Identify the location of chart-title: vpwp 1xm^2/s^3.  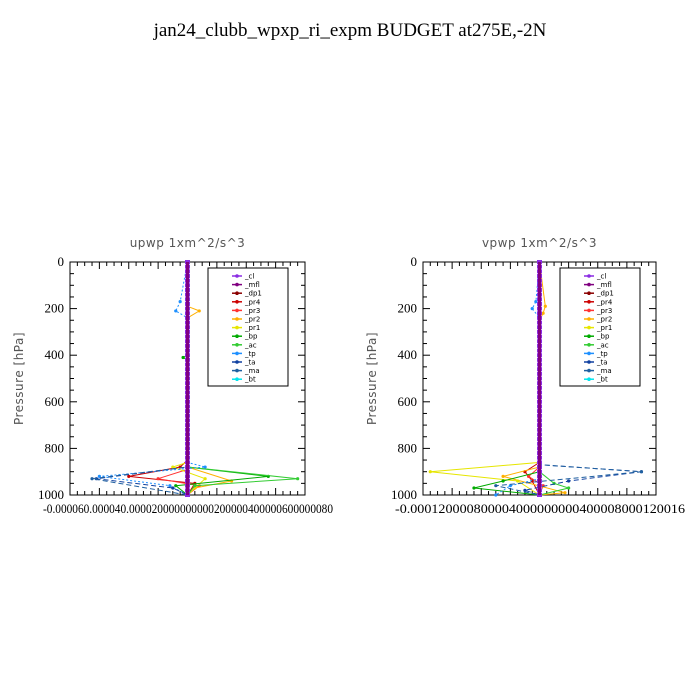
(539, 243).